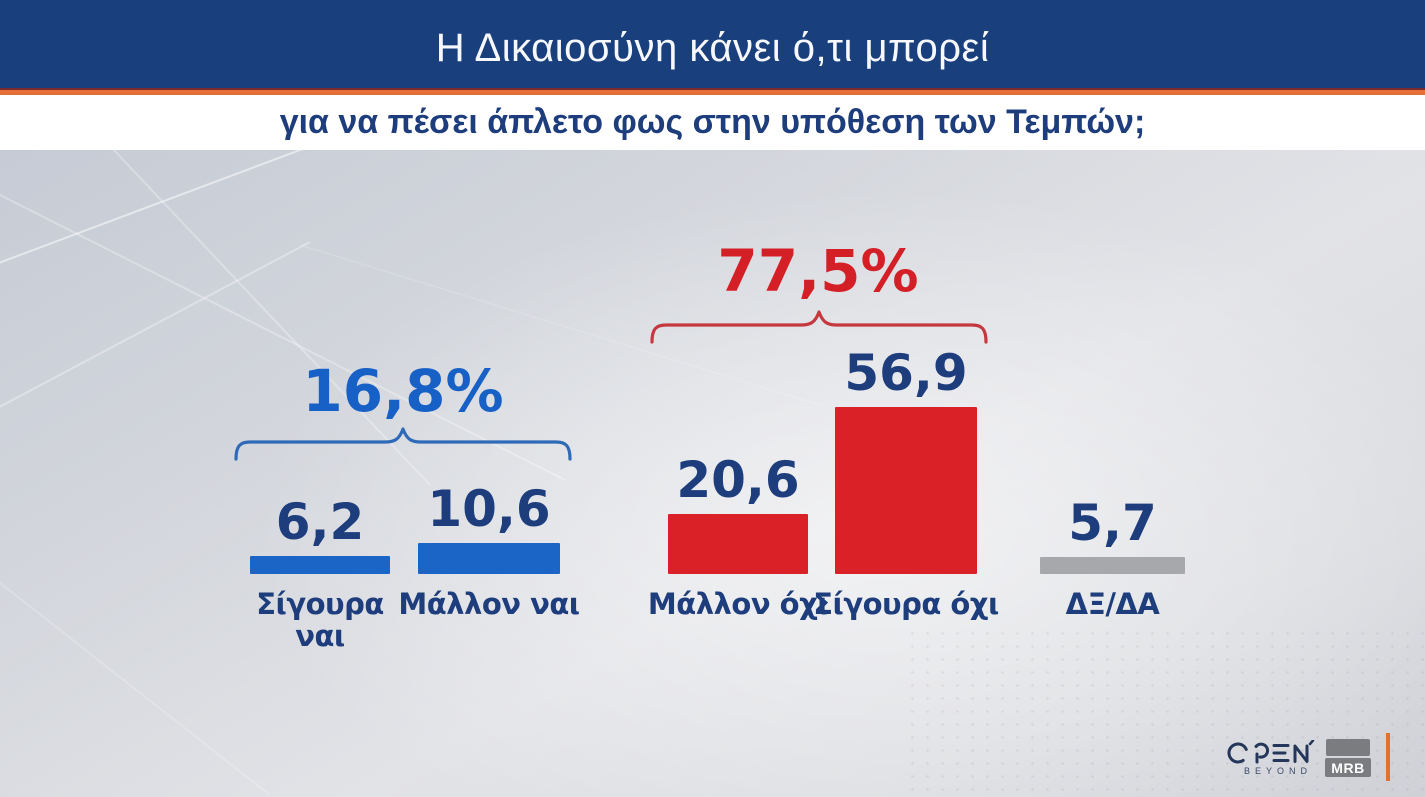 The height and width of the screenshot is (797, 1425). Describe the element at coordinates (1112, 523) in the screenshot. I see `bar-value: 5,7` at that location.